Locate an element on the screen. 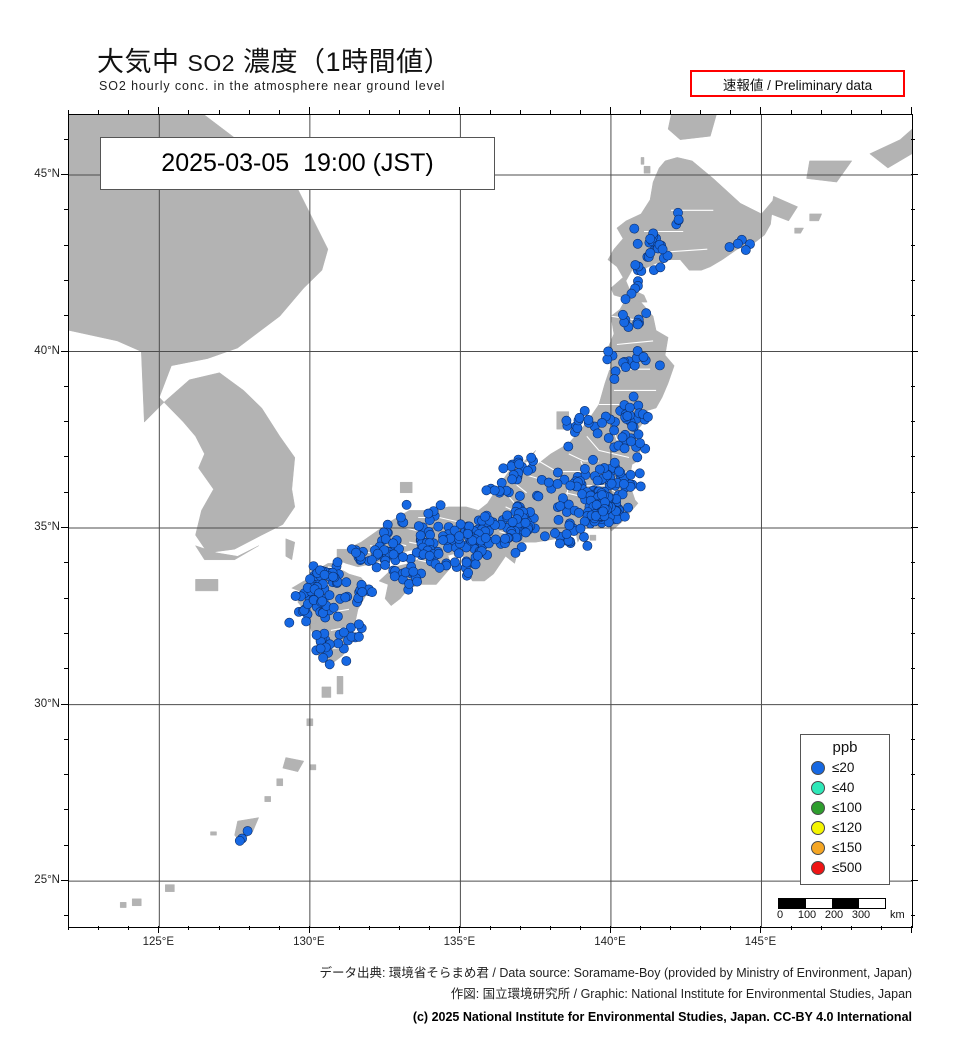  legend-item-5: ≤500 is located at coordinates (845, 868).